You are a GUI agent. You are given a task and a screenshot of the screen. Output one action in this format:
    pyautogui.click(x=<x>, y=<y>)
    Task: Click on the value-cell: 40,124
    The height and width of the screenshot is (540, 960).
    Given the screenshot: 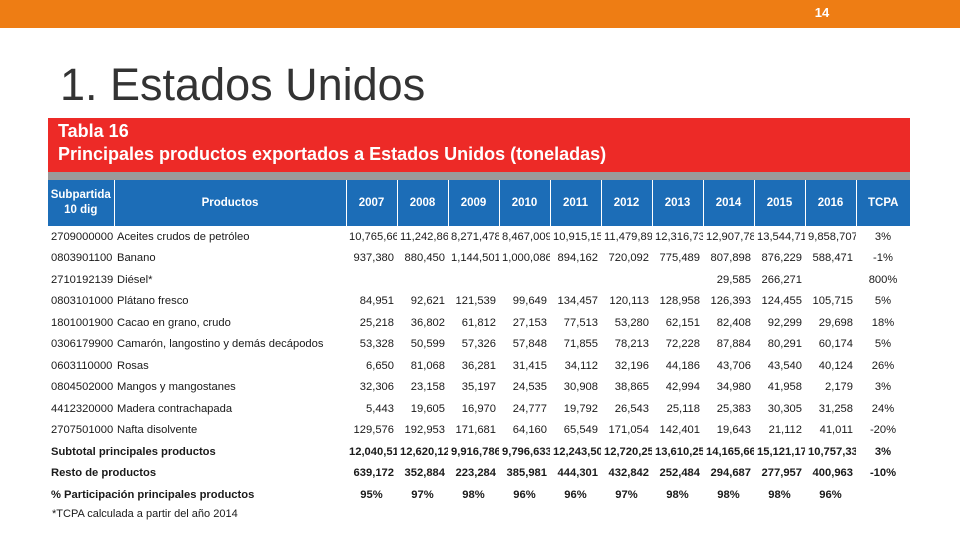 What is the action you would take?
    pyautogui.click(x=835, y=365)
    